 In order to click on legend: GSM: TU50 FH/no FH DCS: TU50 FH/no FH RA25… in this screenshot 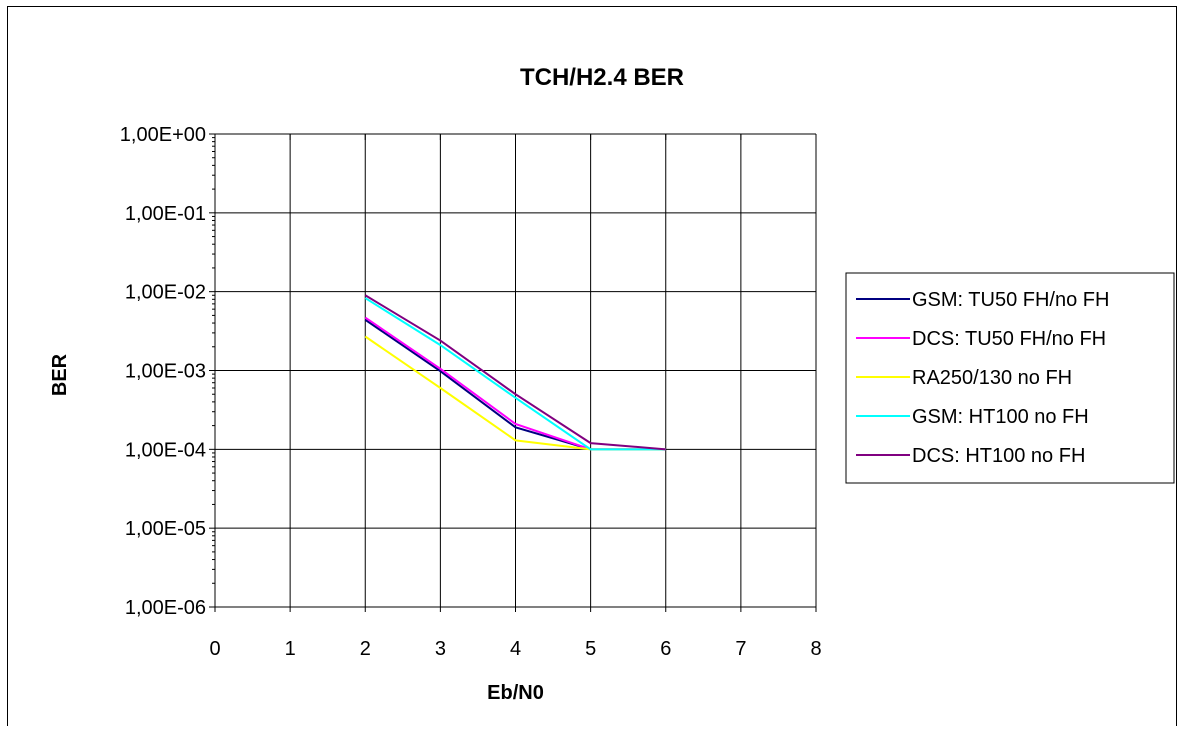, I will do `click(1010, 378)`.